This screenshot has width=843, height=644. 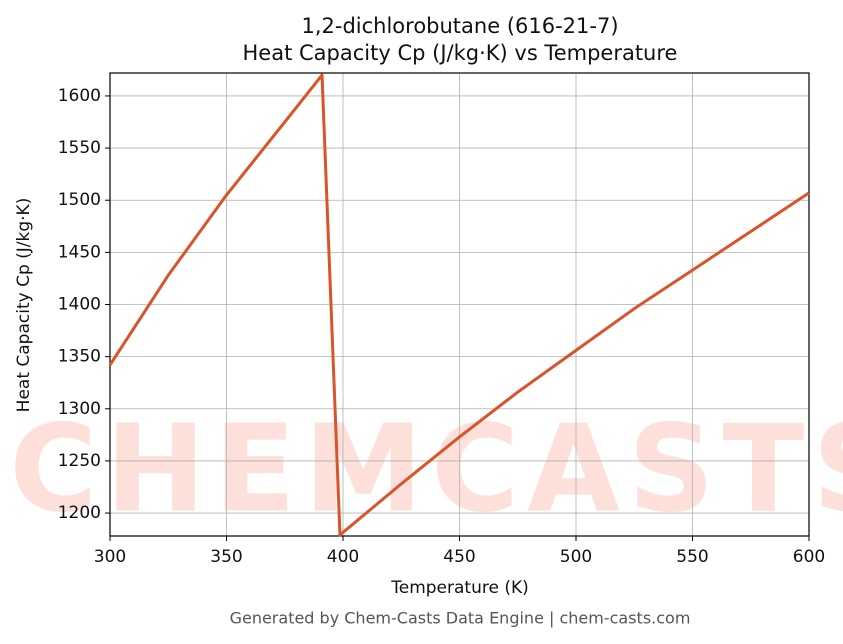 I want to click on y-tick-label: 1300, so click(x=79, y=409).